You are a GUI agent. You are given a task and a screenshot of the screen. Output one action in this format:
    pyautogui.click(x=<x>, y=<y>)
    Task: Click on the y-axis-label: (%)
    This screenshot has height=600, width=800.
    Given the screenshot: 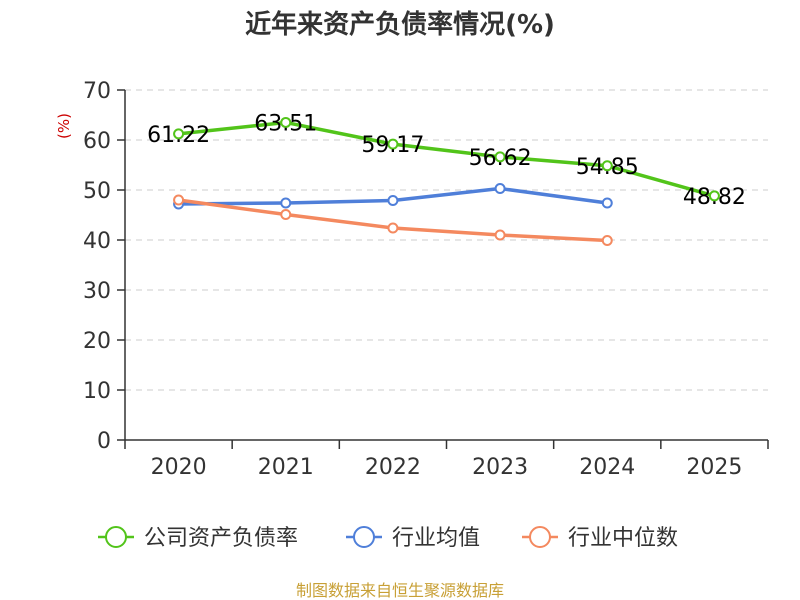 What is the action you would take?
    pyautogui.click(x=64, y=126)
    